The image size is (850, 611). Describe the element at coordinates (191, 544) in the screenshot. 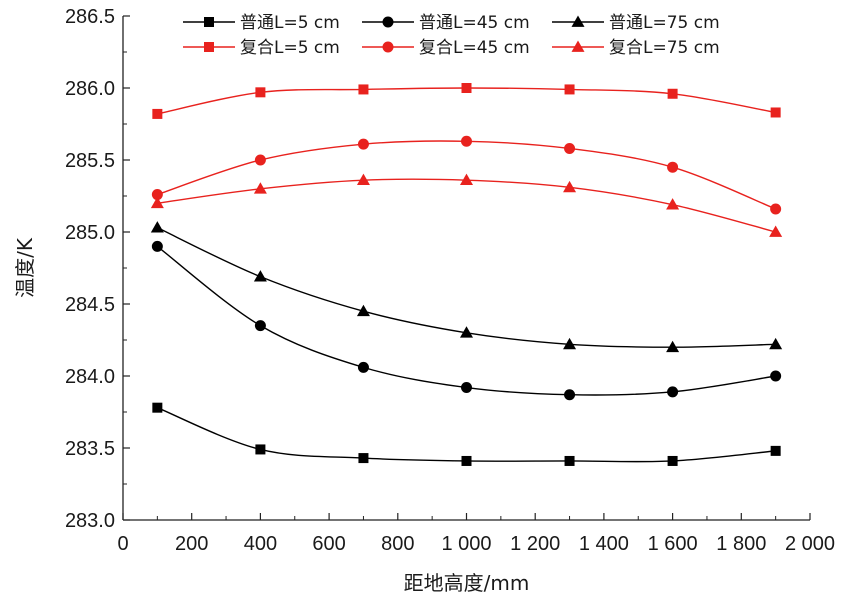

I see `x-tick-label: 200` at that location.